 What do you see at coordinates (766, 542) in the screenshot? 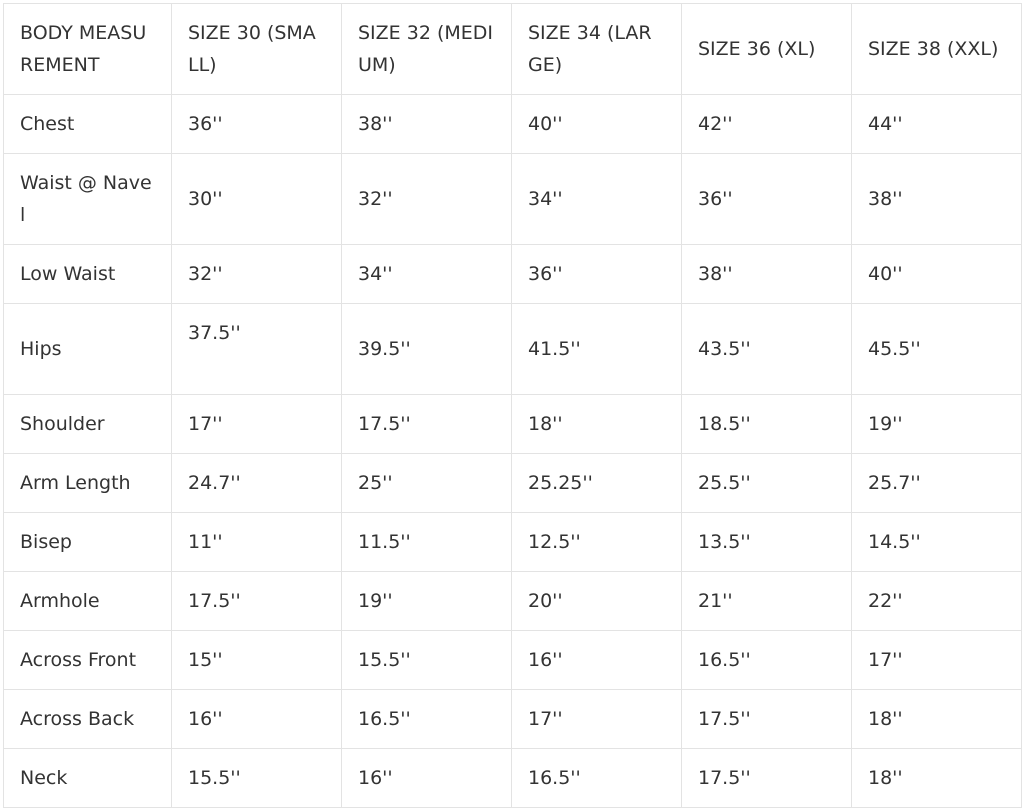
I see `size-value: 13.5''` at bounding box center [766, 542].